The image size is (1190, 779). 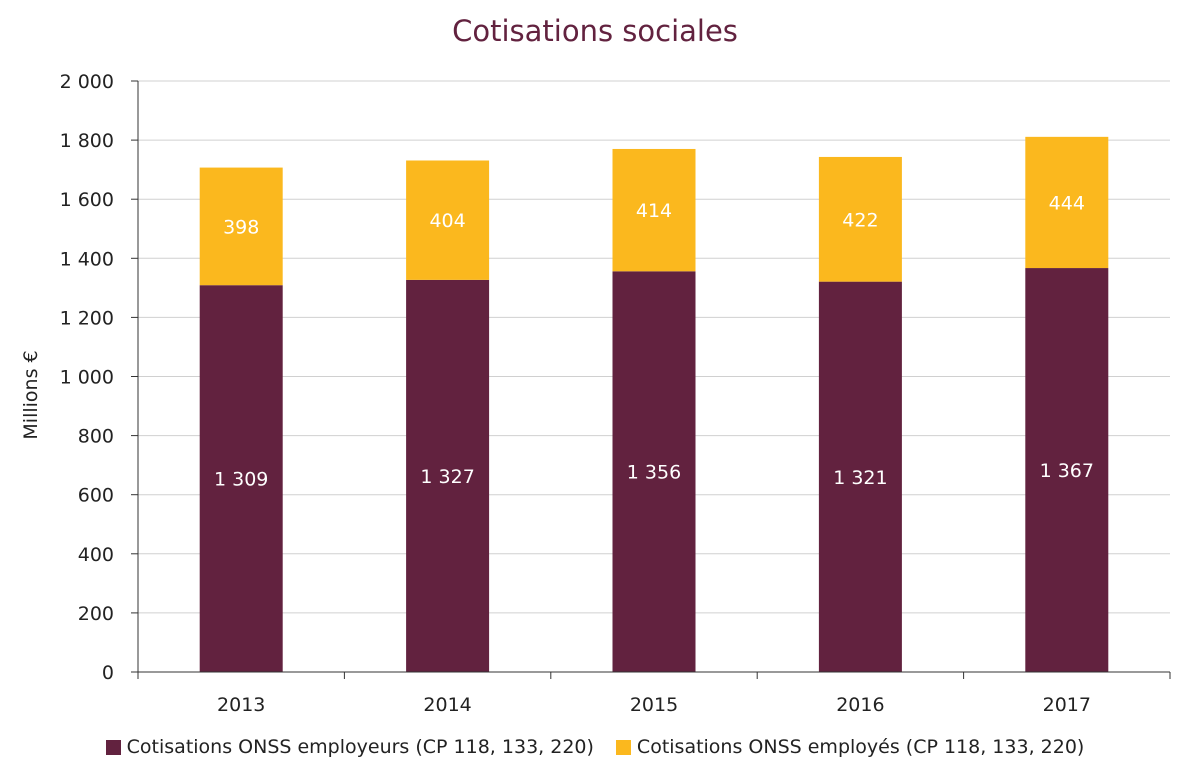 I want to click on bar-employeurs-2016, so click(x=860, y=476).